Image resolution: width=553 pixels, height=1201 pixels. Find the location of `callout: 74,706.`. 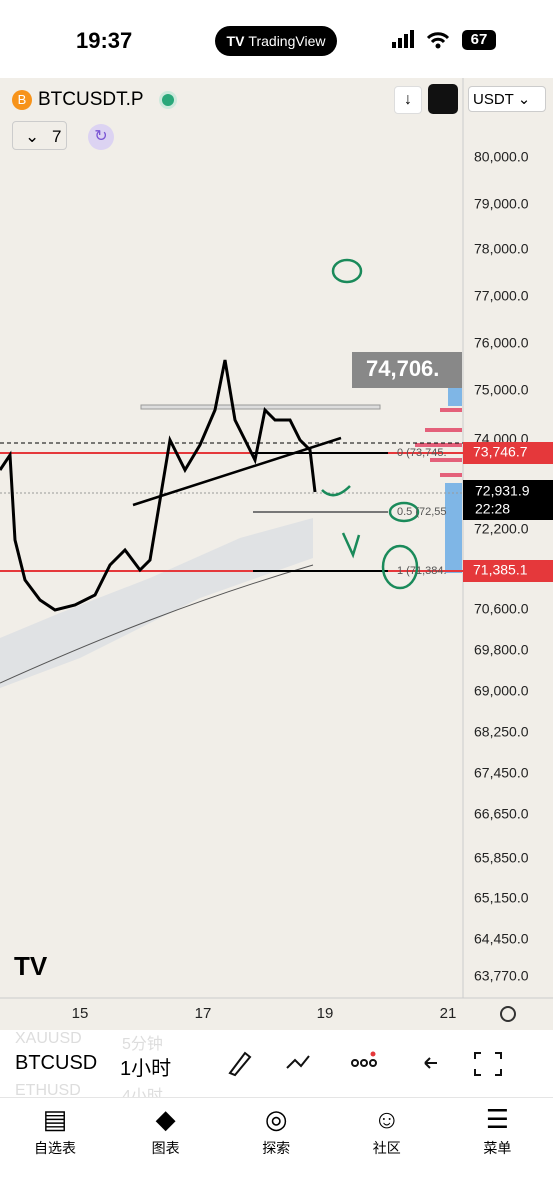

callout: 74,706. is located at coordinates (402, 368).